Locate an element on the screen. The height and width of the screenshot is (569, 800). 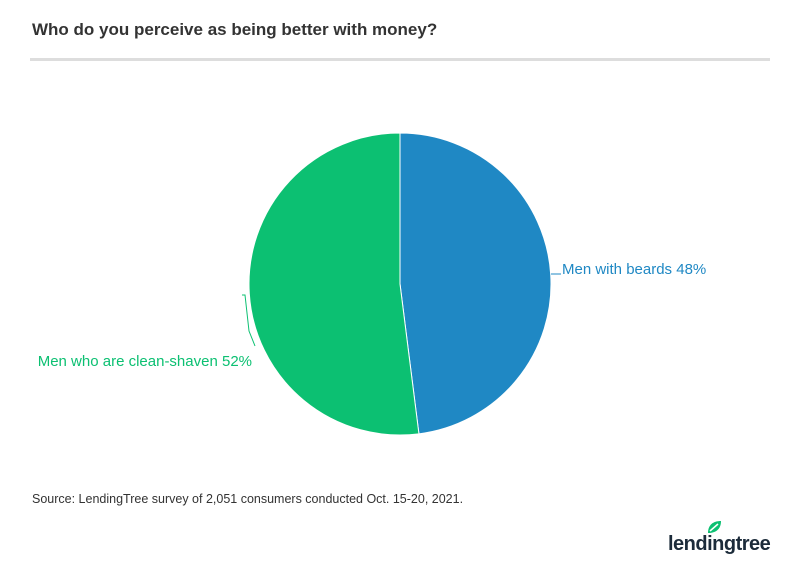
logo-text: lendingtree is located at coordinates (719, 544).